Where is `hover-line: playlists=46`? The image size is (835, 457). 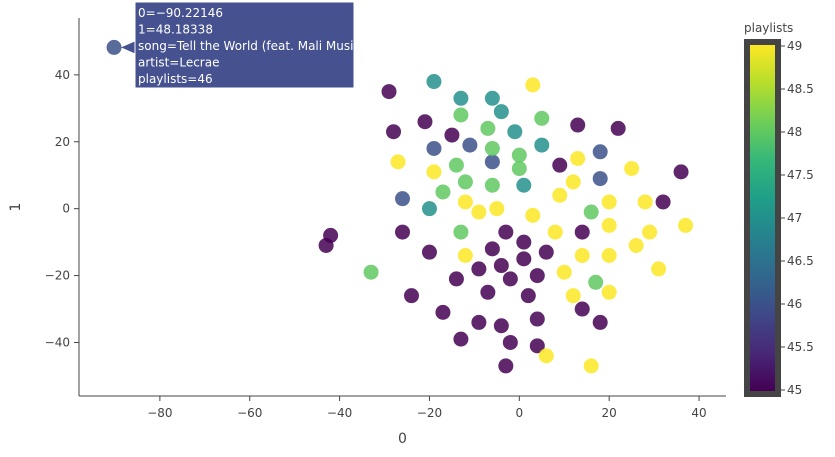 hover-line: playlists=46 is located at coordinates (175, 79).